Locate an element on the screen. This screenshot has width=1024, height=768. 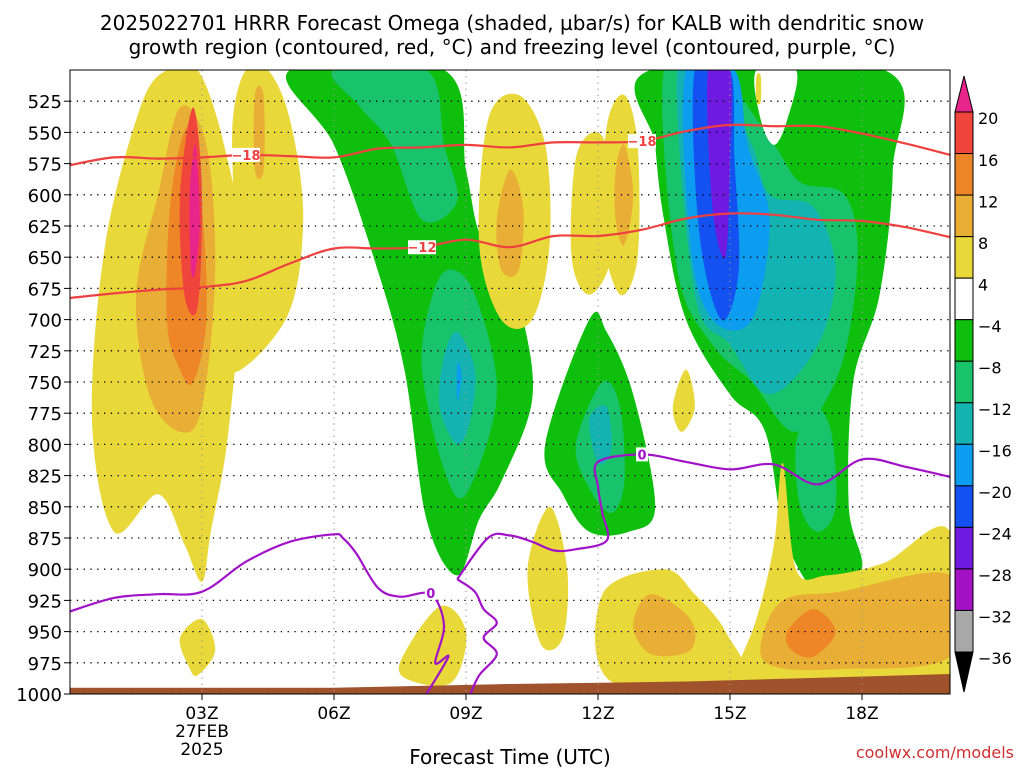
y-tick-label: 850 is located at coordinates (45, 508).